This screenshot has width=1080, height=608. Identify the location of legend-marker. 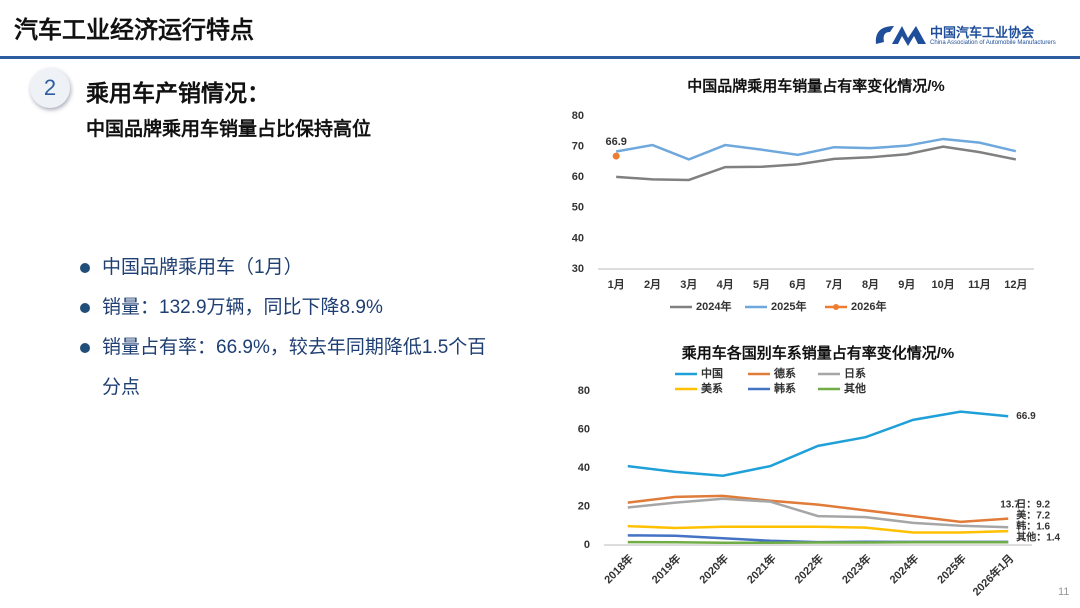
(836, 307).